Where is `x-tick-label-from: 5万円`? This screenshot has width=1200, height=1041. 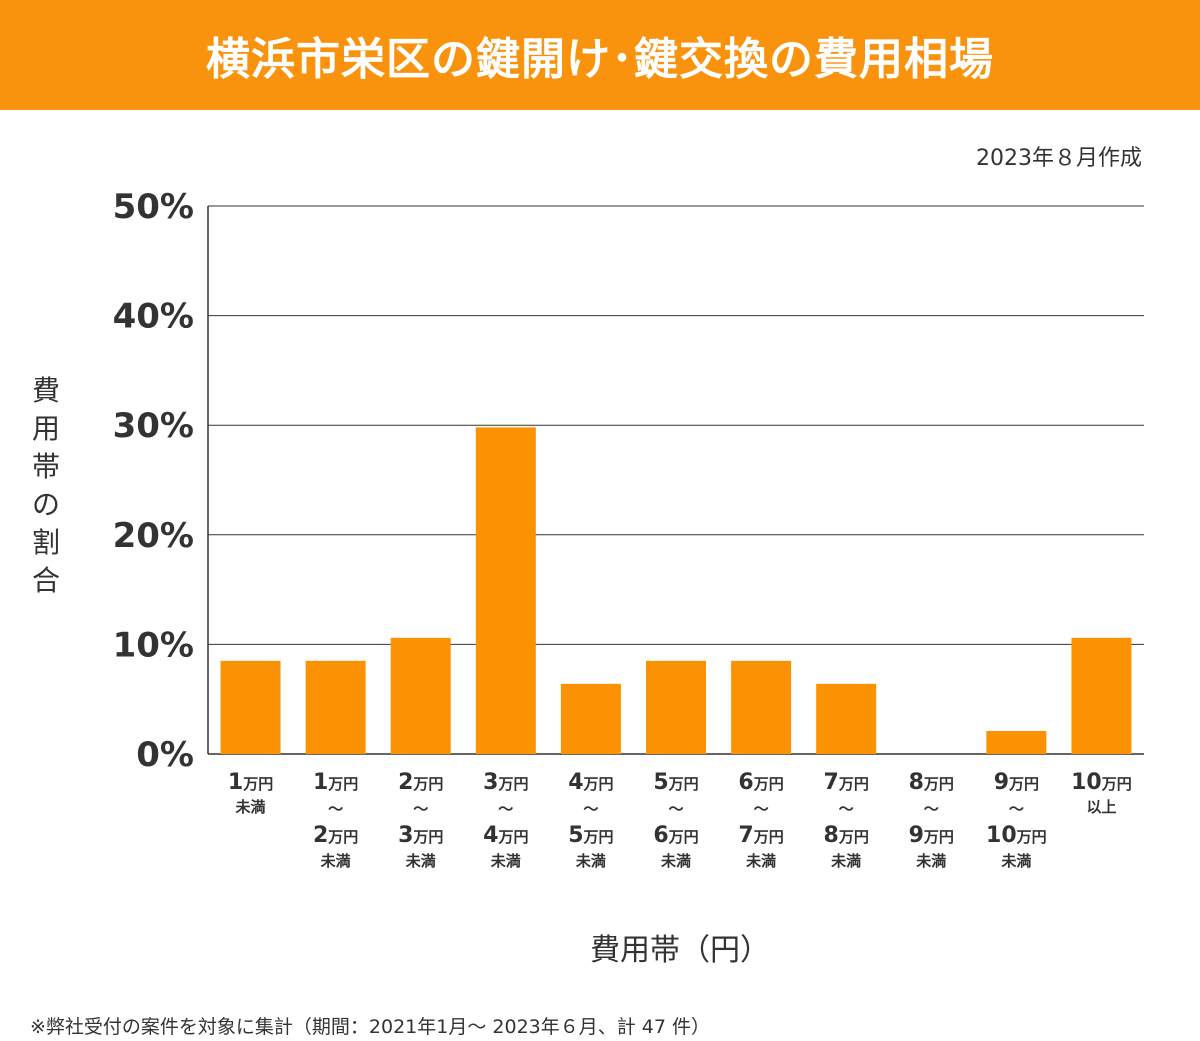 x-tick-label-from: 5万円 is located at coordinates (675, 782).